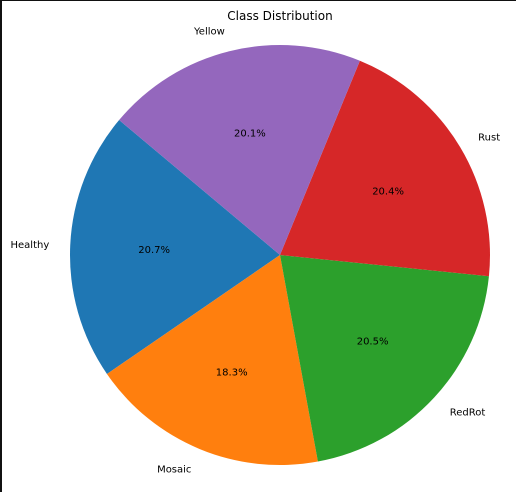 This screenshot has width=516, height=492. What do you see at coordinates (209, 32) in the screenshot?
I see `slice-label-yellow: Yellow` at bounding box center [209, 32].